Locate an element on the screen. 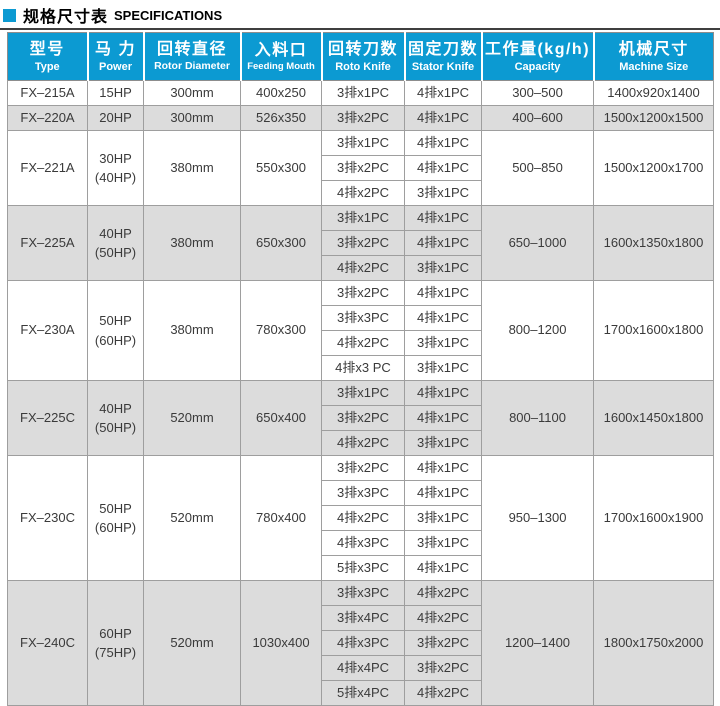 Image resolution: width=720 pixels, height=706 pixels. cell-stator-knife: 4排x2PC is located at coordinates (443, 618).